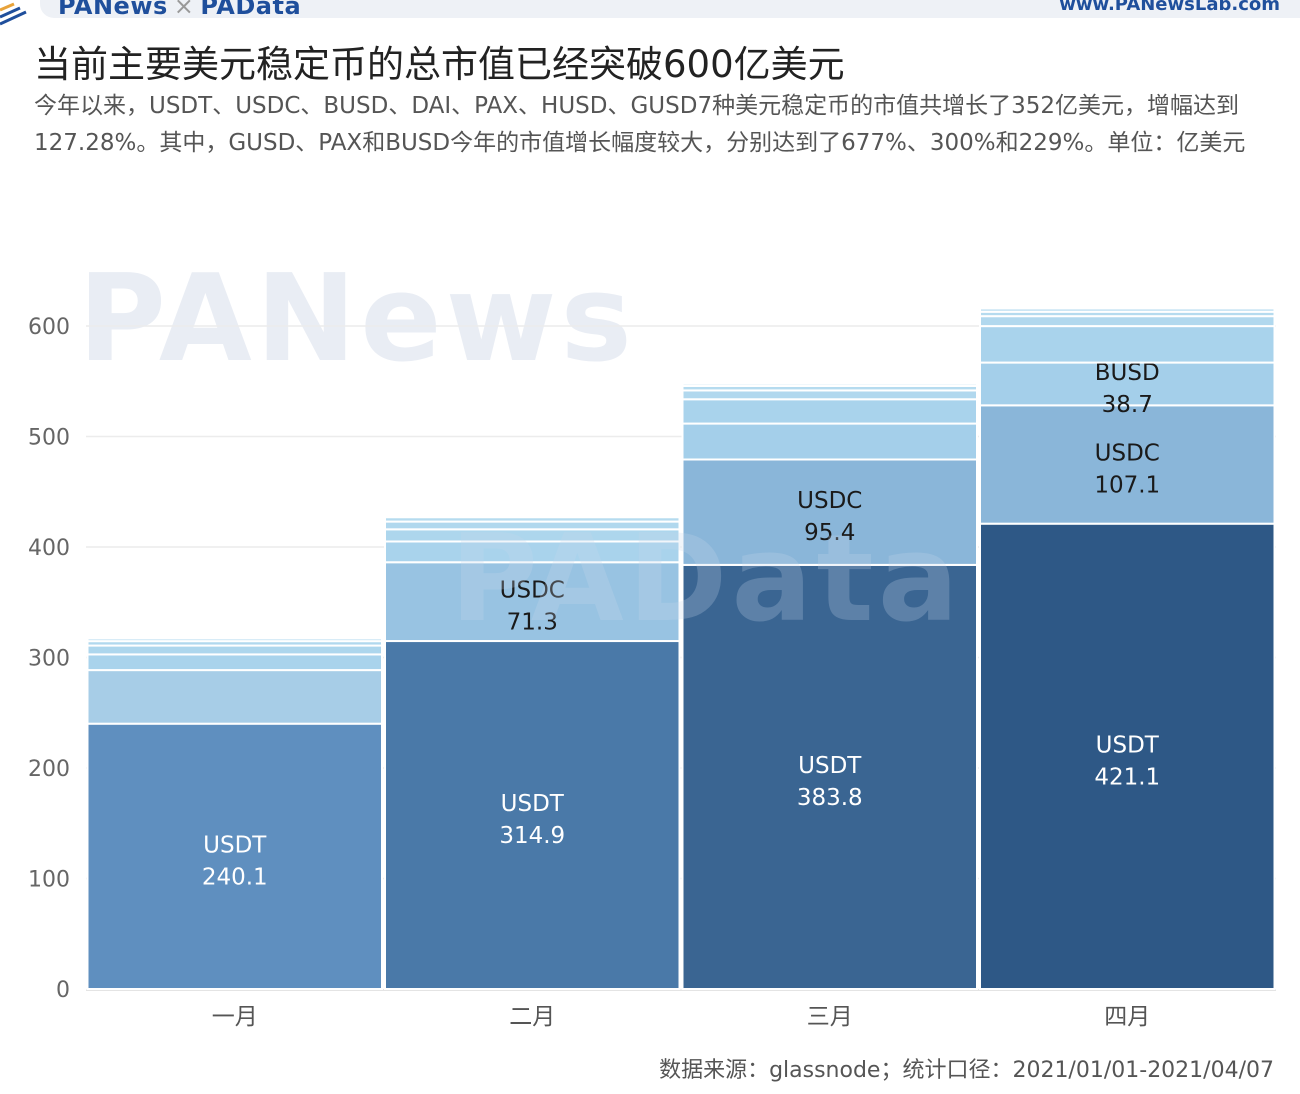 Image resolution: width=1300 pixels, height=1094 pixels. I want to click on brand-logos: PANews × PAData, so click(179, 10).